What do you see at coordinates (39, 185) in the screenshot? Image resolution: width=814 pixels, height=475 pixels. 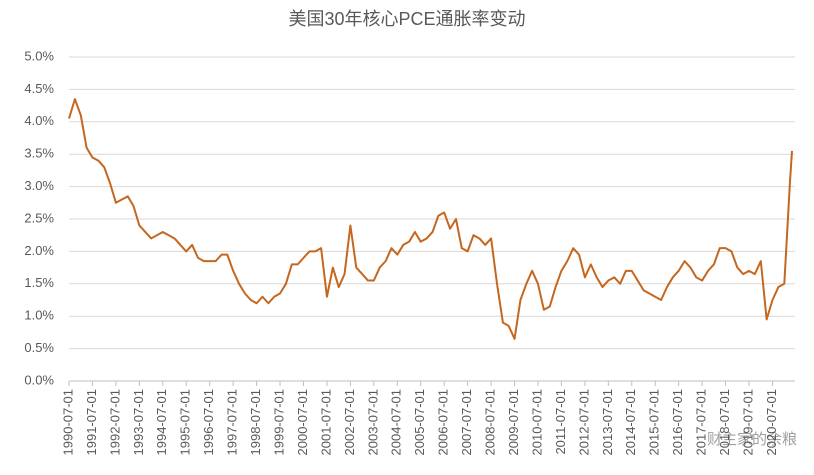 I see `y-tick-label: 3.0%` at bounding box center [39, 185].